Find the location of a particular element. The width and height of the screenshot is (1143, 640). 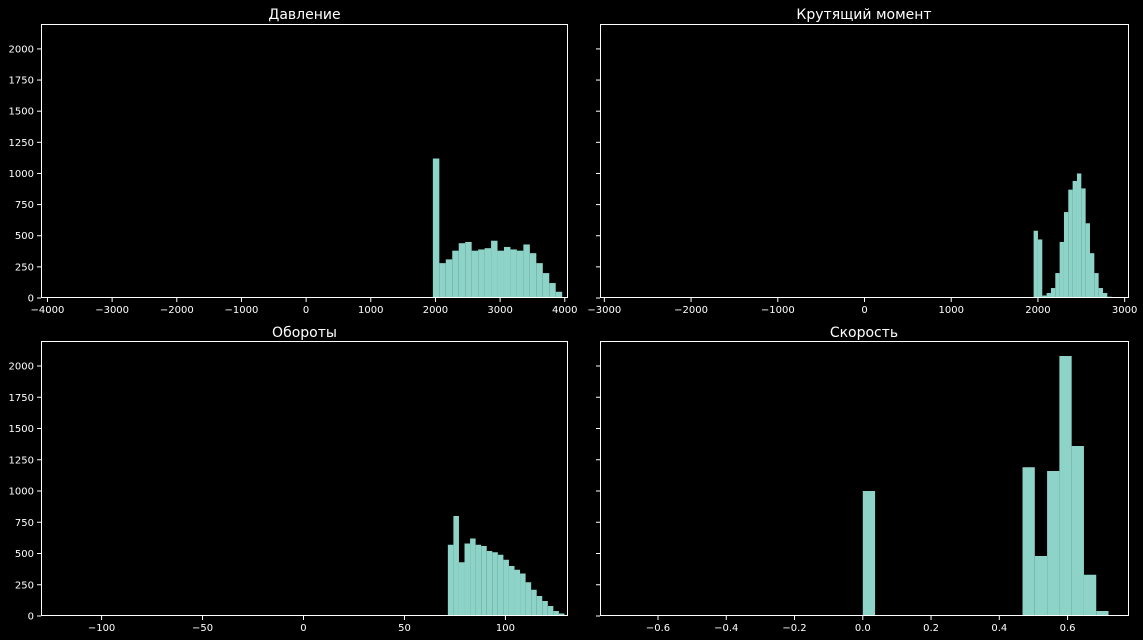

x-tick-label: 3000 is located at coordinates (1124, 310).